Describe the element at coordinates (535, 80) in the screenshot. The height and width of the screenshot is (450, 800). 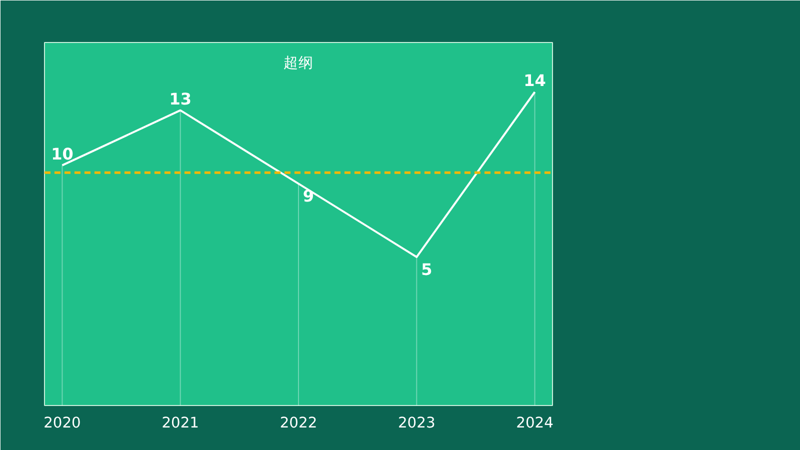
I see `data-label: 14` at that location.